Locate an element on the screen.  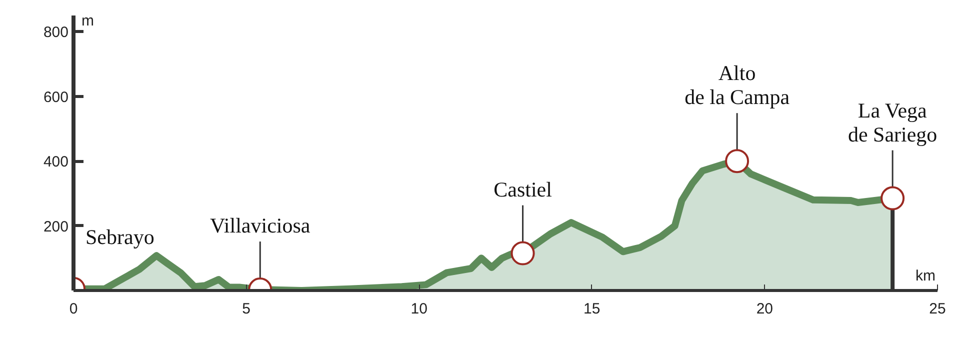
x-axis-title: km is located at coordinates (926, 276).